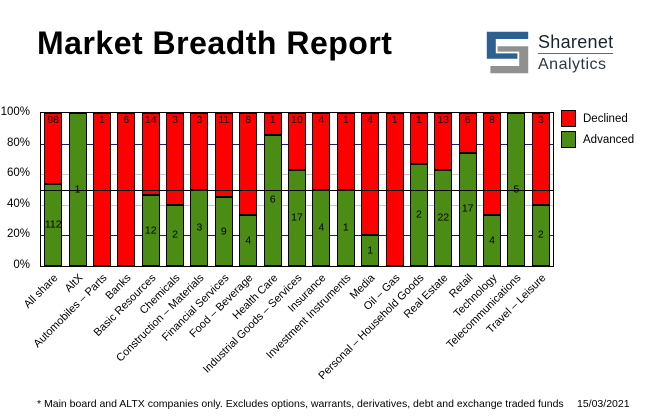 This screenshot has width=655, height=420. I want to click on logo-brand: Sharenet, so click(576, 41).